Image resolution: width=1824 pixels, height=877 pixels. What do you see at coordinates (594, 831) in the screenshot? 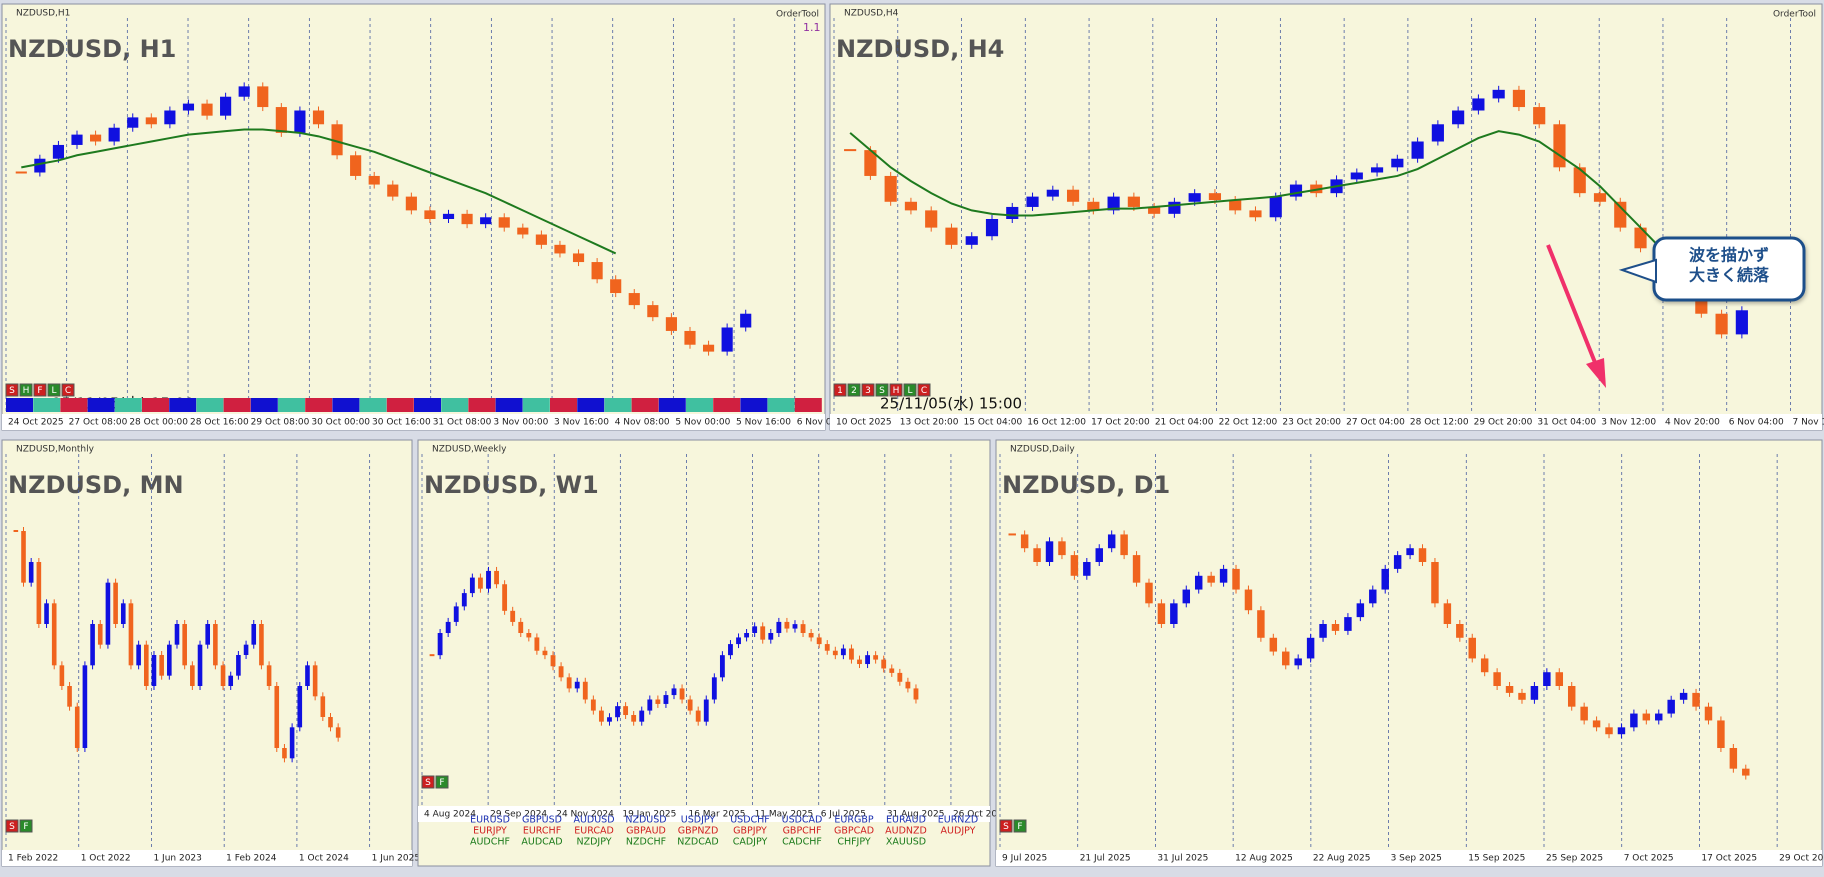
I see `symbol-button: EURCAD` at bounding box center [594, 831].